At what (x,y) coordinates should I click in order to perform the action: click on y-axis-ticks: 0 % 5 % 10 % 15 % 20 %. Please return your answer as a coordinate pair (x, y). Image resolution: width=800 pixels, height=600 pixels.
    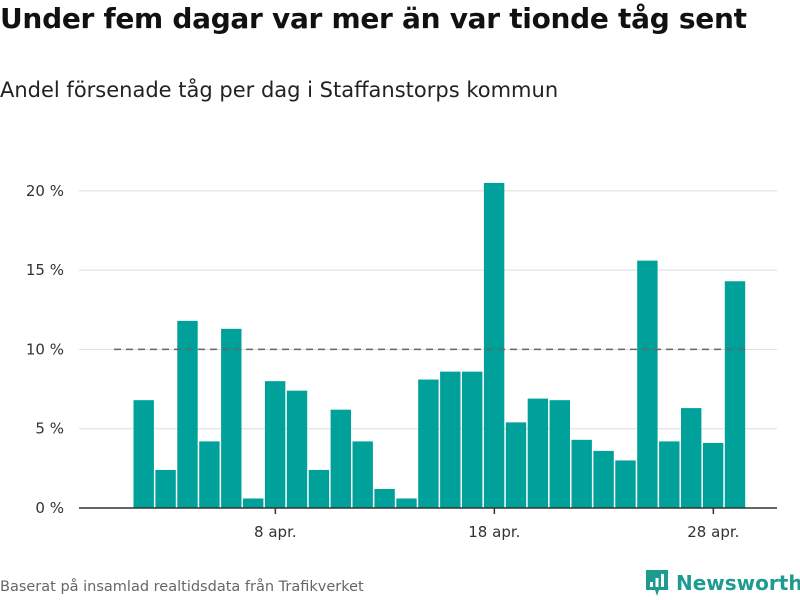
    Looking at the image, I should click on (45, 349).